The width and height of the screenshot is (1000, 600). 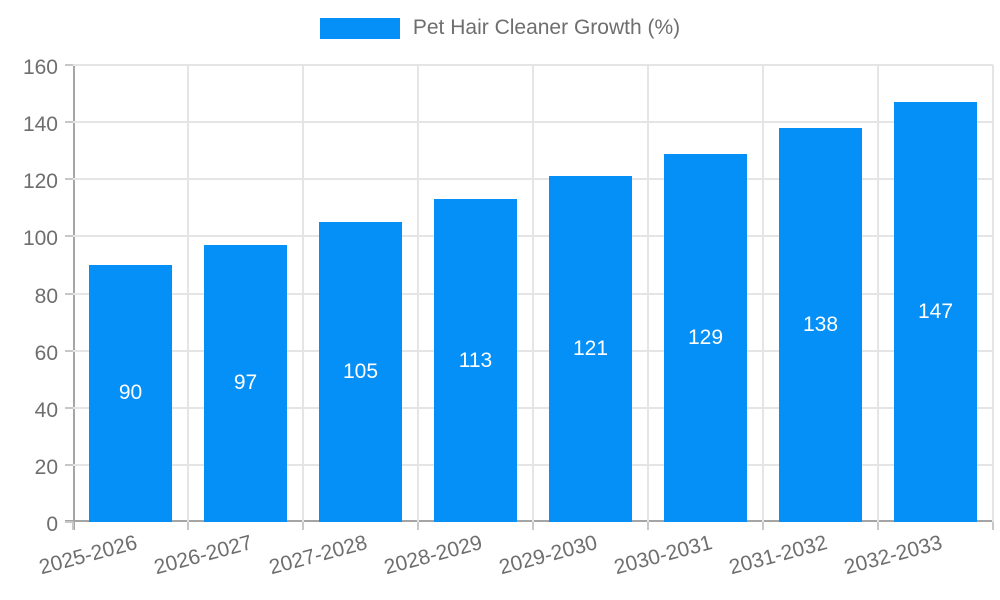 I want to click on bar-value-label: 147, so click(x=935, y=312).